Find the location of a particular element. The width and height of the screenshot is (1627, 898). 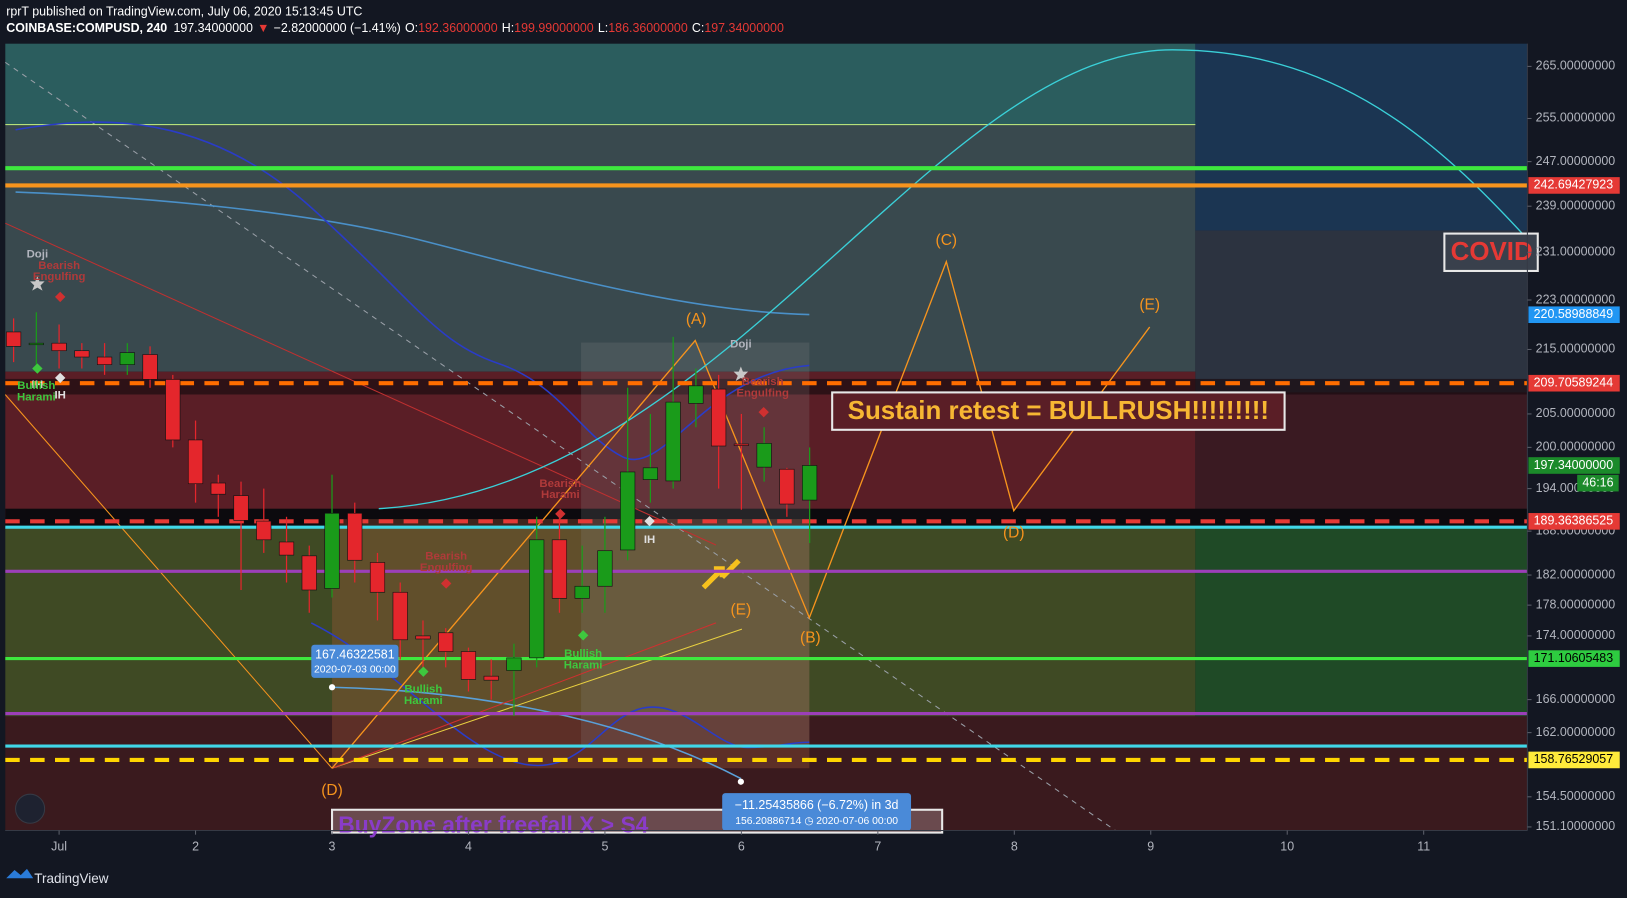

price-label: 189.36386525 is located at coordinates (1574, 521).